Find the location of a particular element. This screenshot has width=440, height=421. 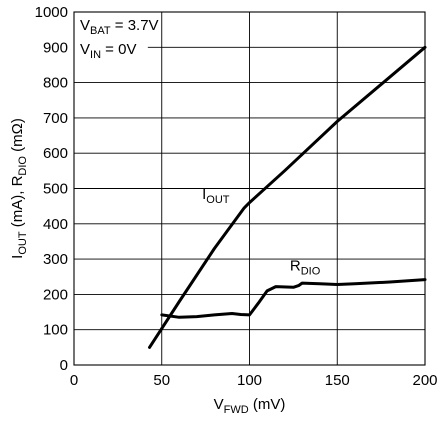

y-tick-label-300: 300 is located at coordinates (55, 259).